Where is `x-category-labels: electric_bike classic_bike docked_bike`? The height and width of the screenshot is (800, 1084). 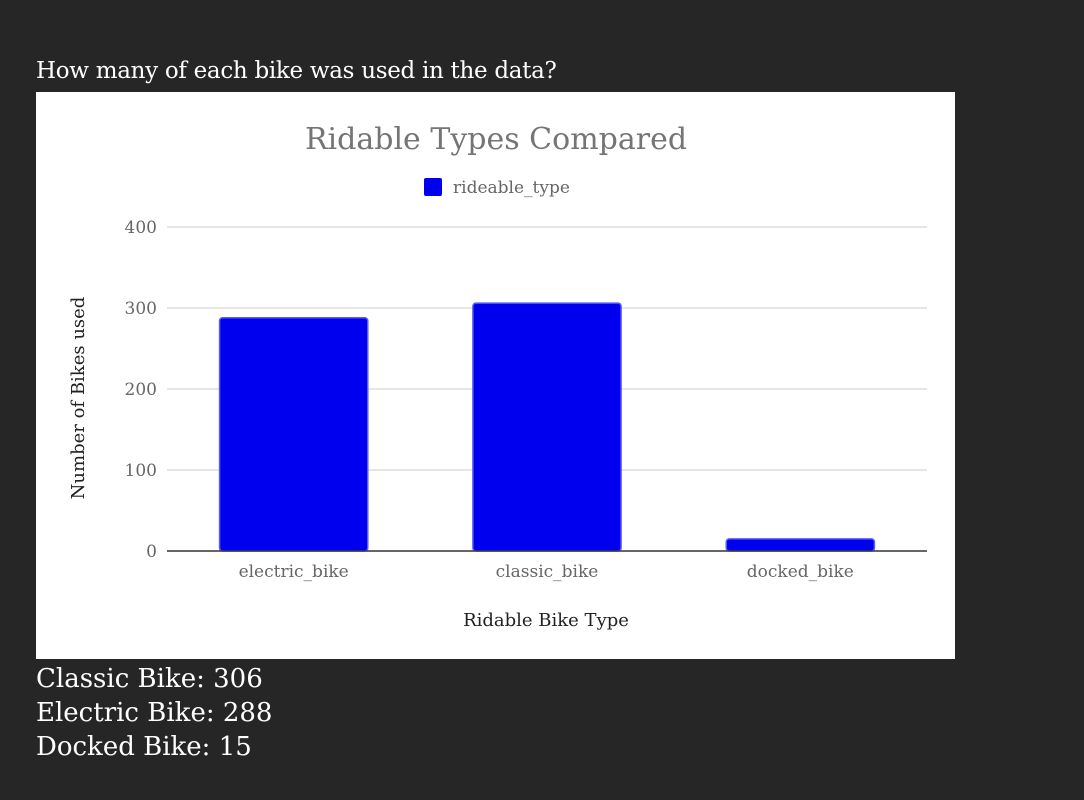
x-category-labels: electric_bike classic_bike docked_bike is located at coordinates (546, 572).